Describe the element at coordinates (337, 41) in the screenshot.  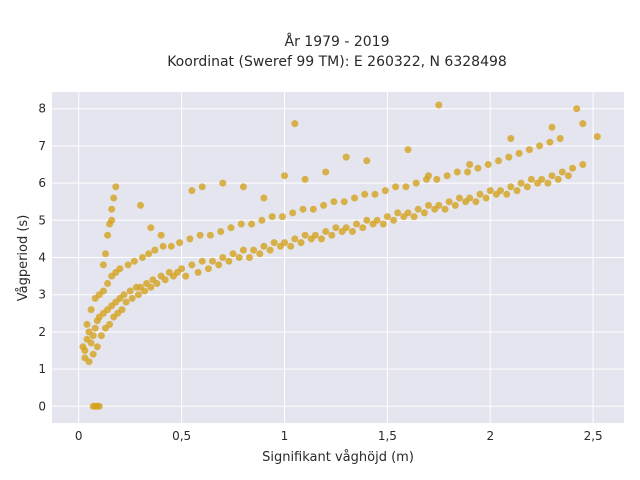
I see `chart-title-line1: År 1979 - 2019` at that location.